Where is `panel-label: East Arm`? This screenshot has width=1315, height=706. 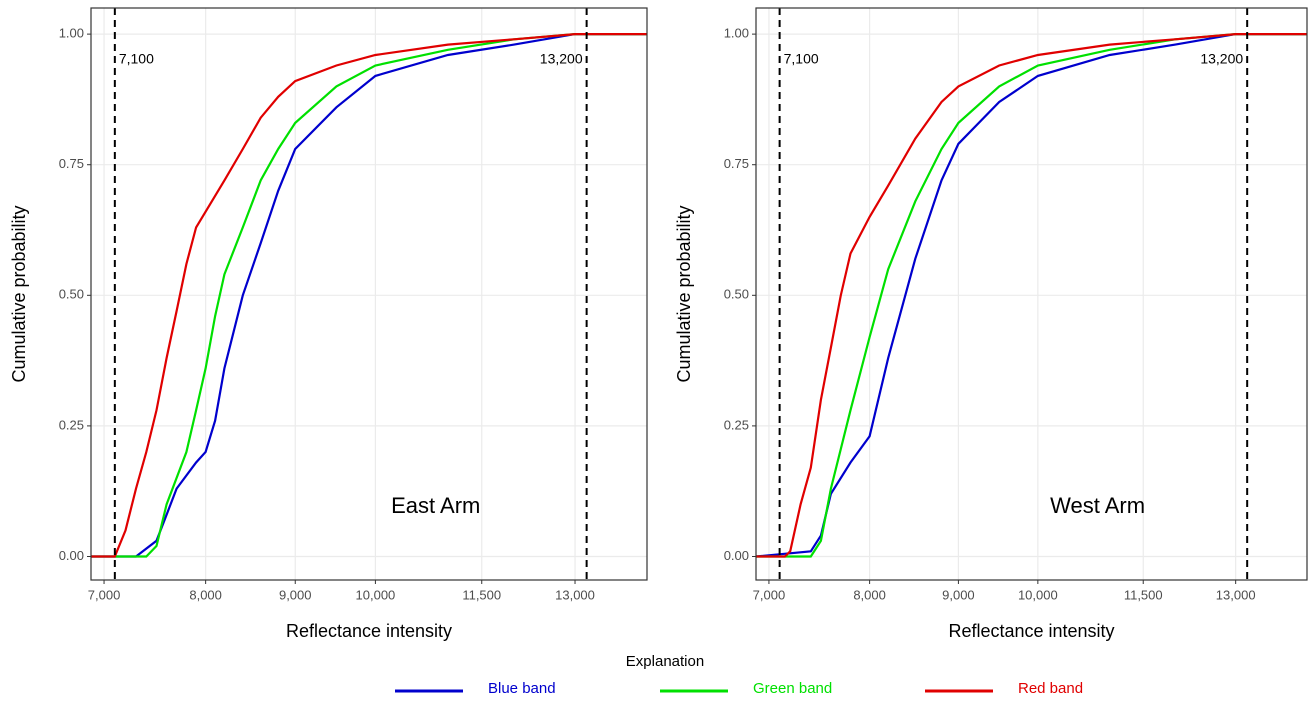
panel-label: East Arm is located at coordinates (435, 505).